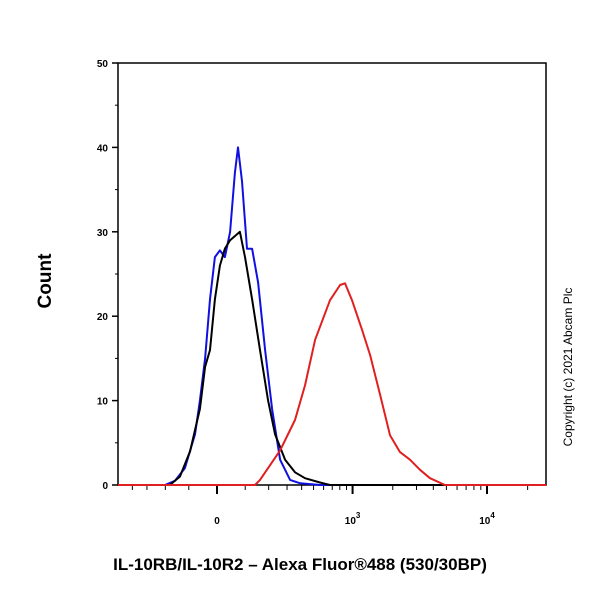 The height and width of the screenshot is (600, 600). Describe the element at coordinates (103, 402) in the screenshot. I see `y-tick-label: 10` at that location.